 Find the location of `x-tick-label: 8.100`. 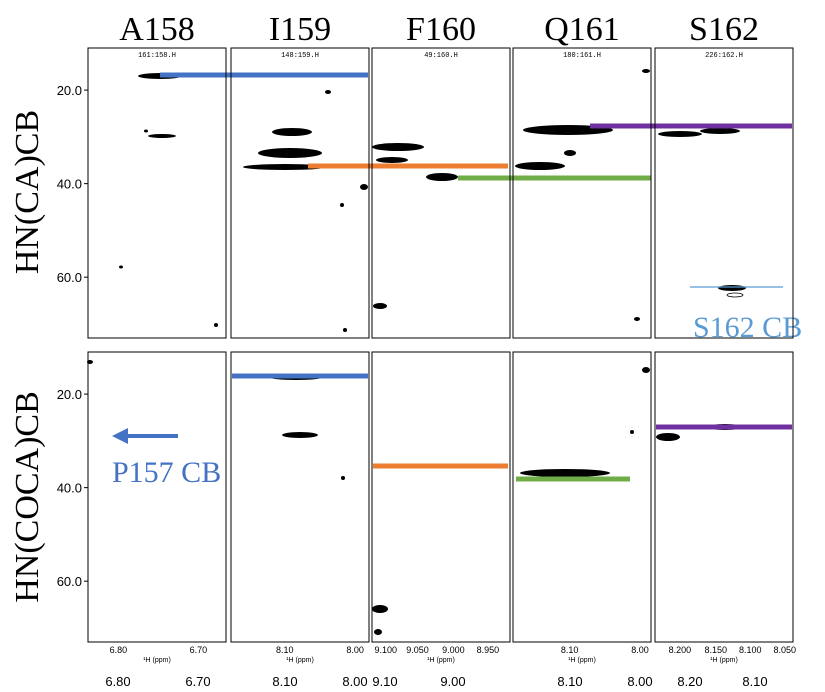

x-tick-label: 8.100 is located at coordinates (750, 650).